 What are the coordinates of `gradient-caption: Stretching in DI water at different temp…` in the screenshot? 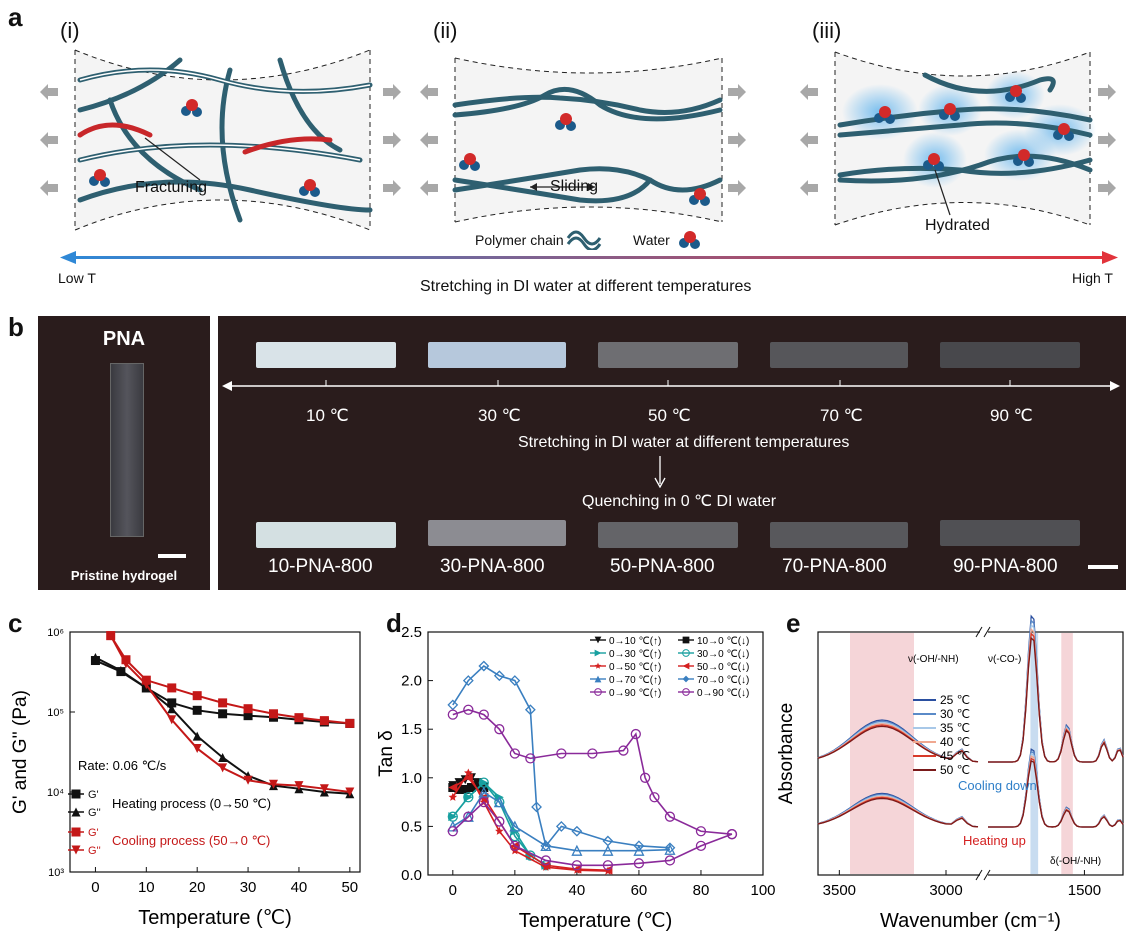 It's located at (586, 286).